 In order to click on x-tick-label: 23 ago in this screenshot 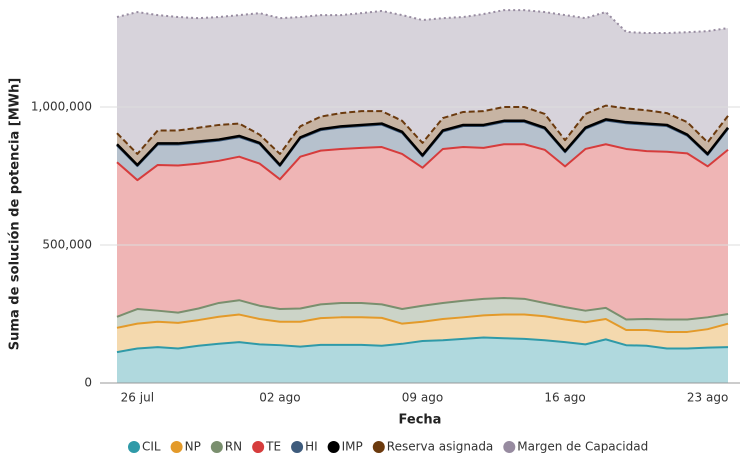, I will do `click(707, 398)`.